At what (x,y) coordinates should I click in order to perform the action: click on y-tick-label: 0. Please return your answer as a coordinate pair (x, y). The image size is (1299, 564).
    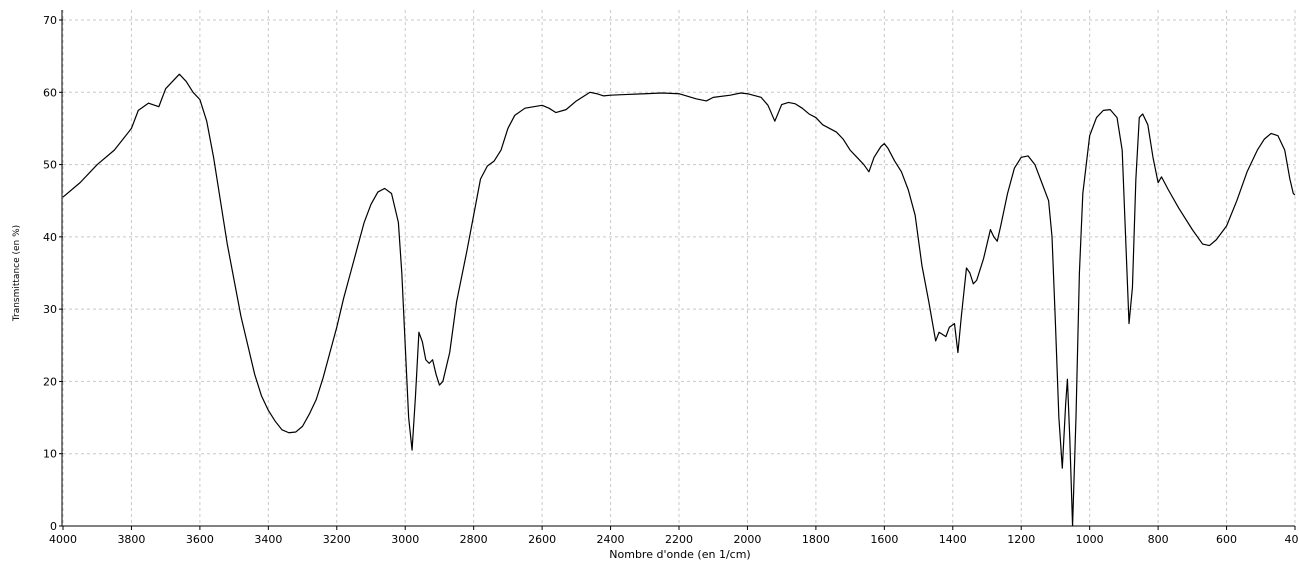
    Looking at the image, I should click on (53, 526).